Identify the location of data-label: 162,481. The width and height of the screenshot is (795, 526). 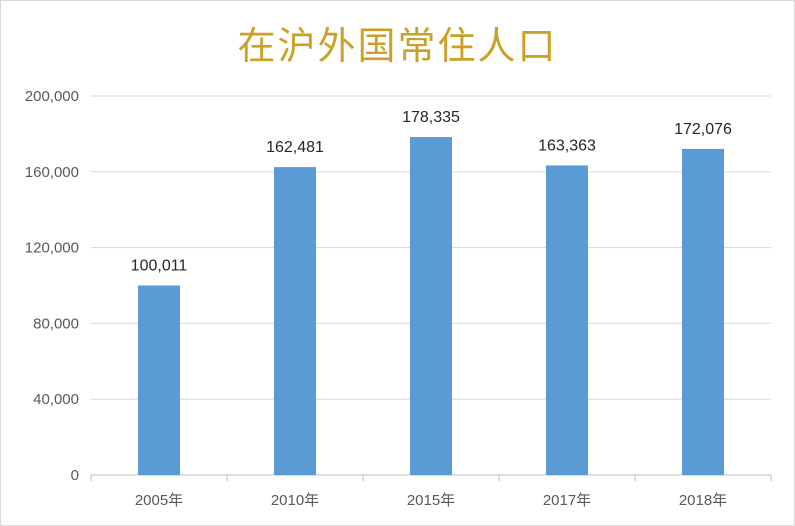
(295, 147).